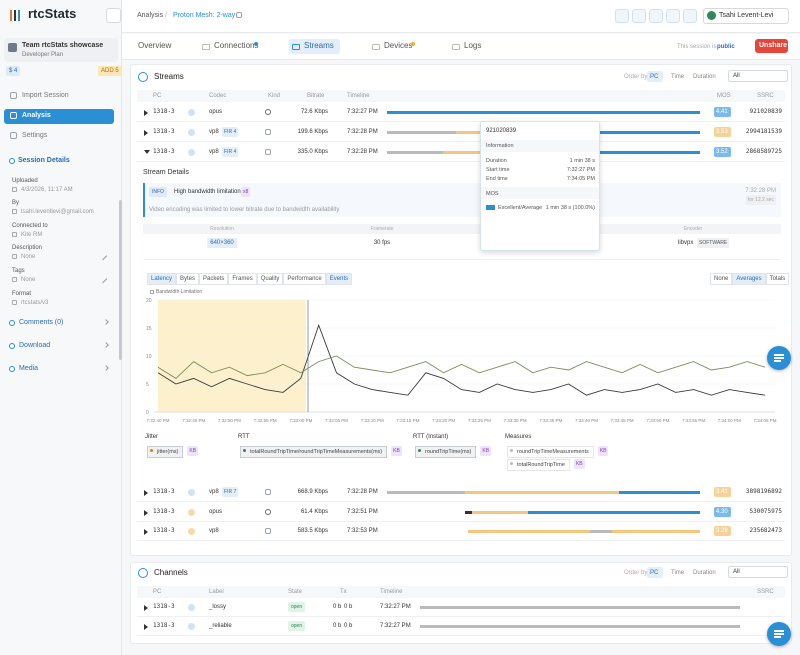  Describe the element at coordinates (461, 96) in the screenshot. I see `table-header` at that location.